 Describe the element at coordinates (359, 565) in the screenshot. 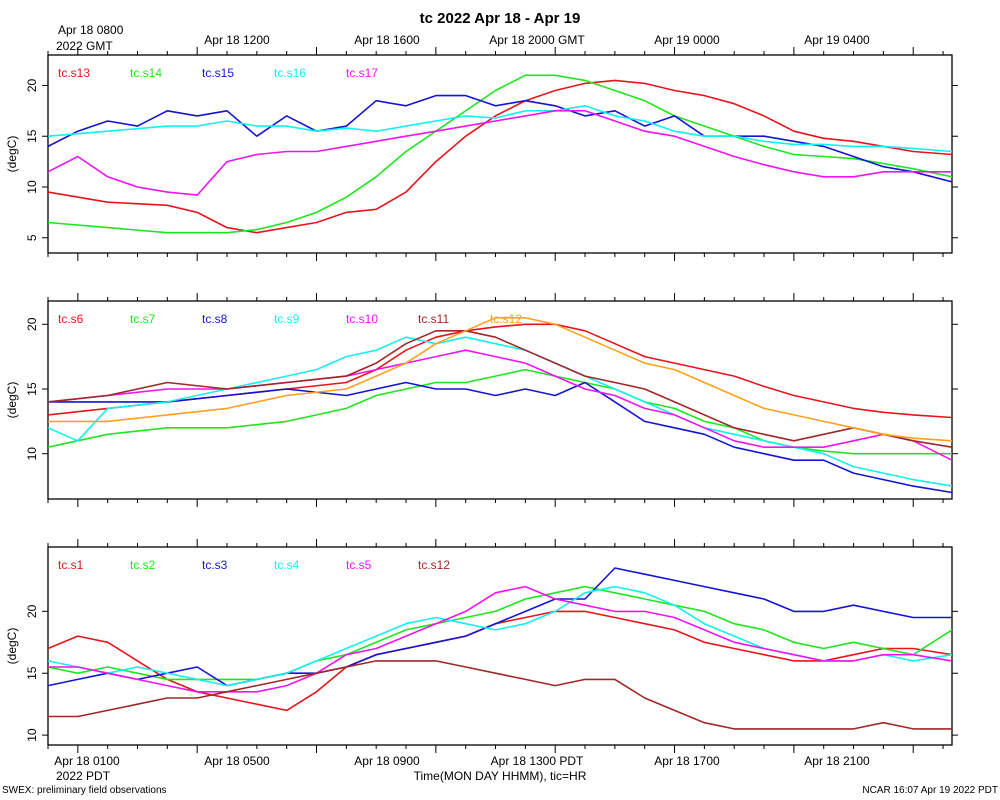

I see `legend-tc-s5: tc.s5` at that location.